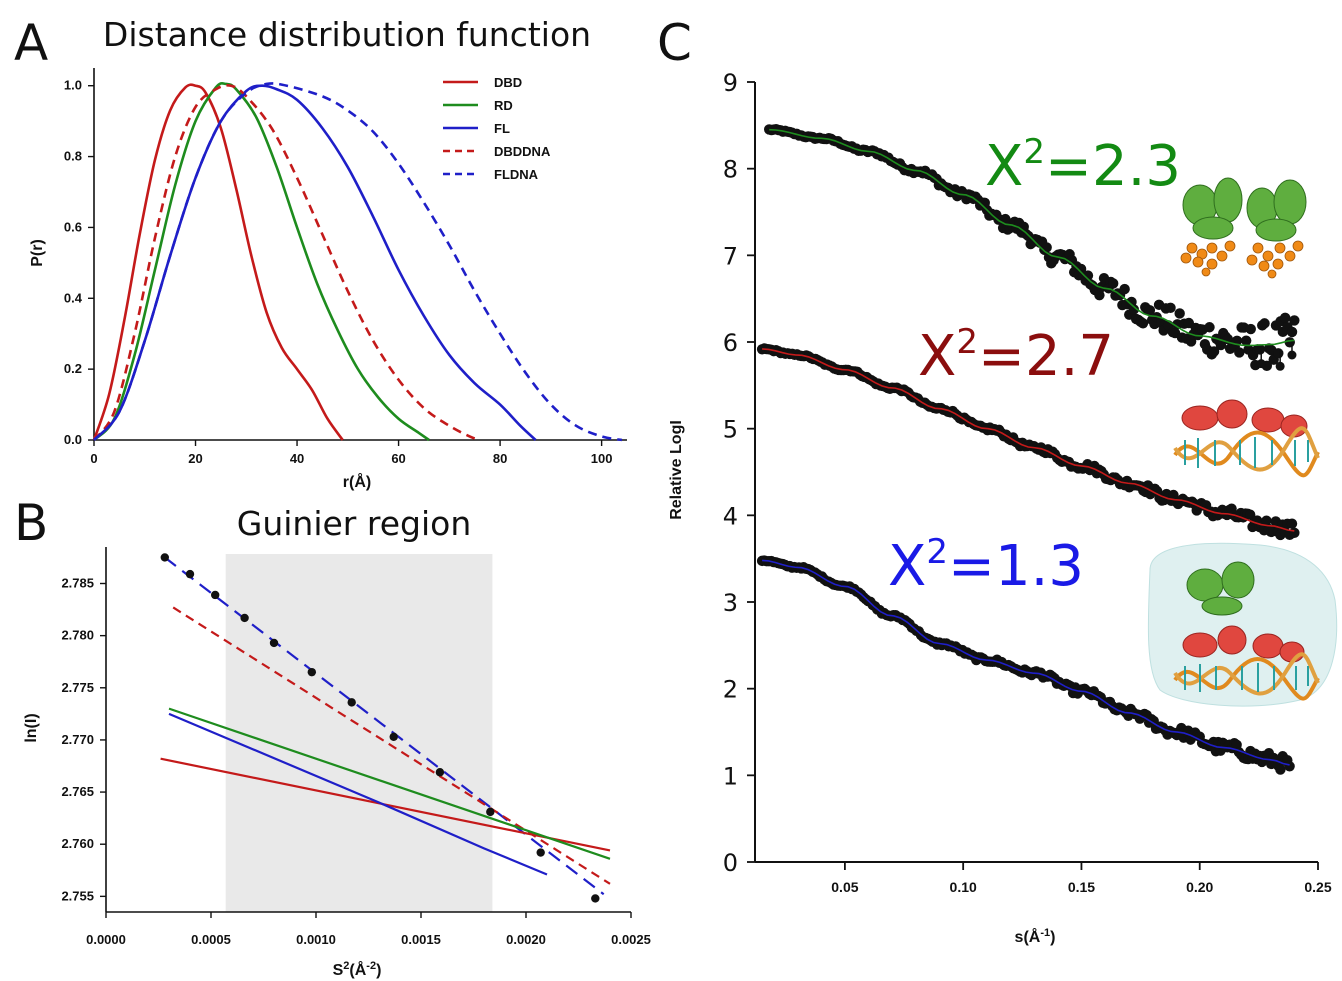 This screenshot has height=981, width=1342. Describe the element at coordinates (676, 470) in the screenshot. I see `panel-c-ylabel: Relative LogI` at that location.